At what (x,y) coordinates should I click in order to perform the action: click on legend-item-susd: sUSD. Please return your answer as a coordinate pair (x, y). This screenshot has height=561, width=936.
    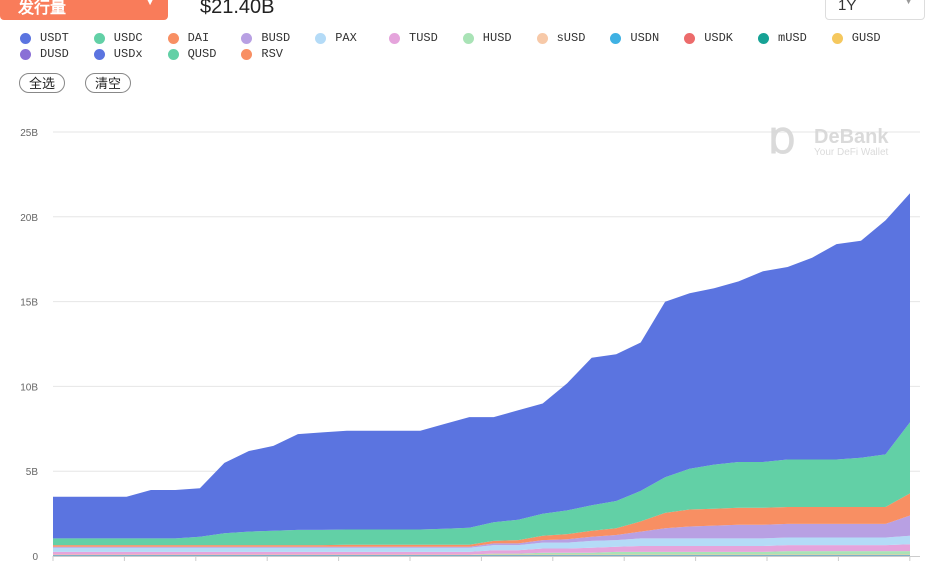
    Looking at the image, I should click on (561, 38).